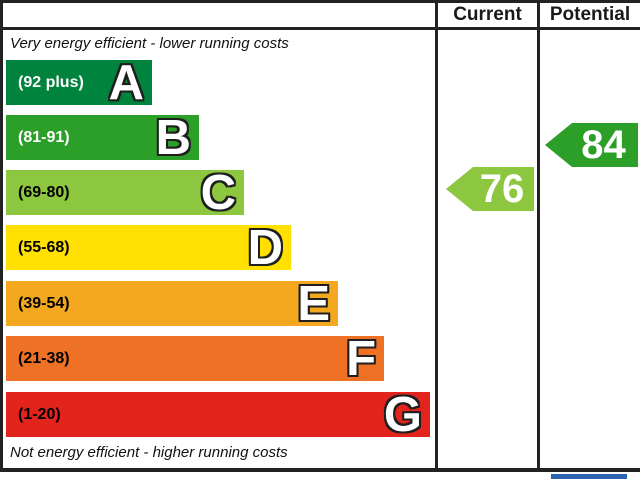 This screenshot has width=640, height=479. What do you see at coordinates (44, 137) in the screenshot?
I see `band-b-range: (81-91)` at bounding box center [44, 137].